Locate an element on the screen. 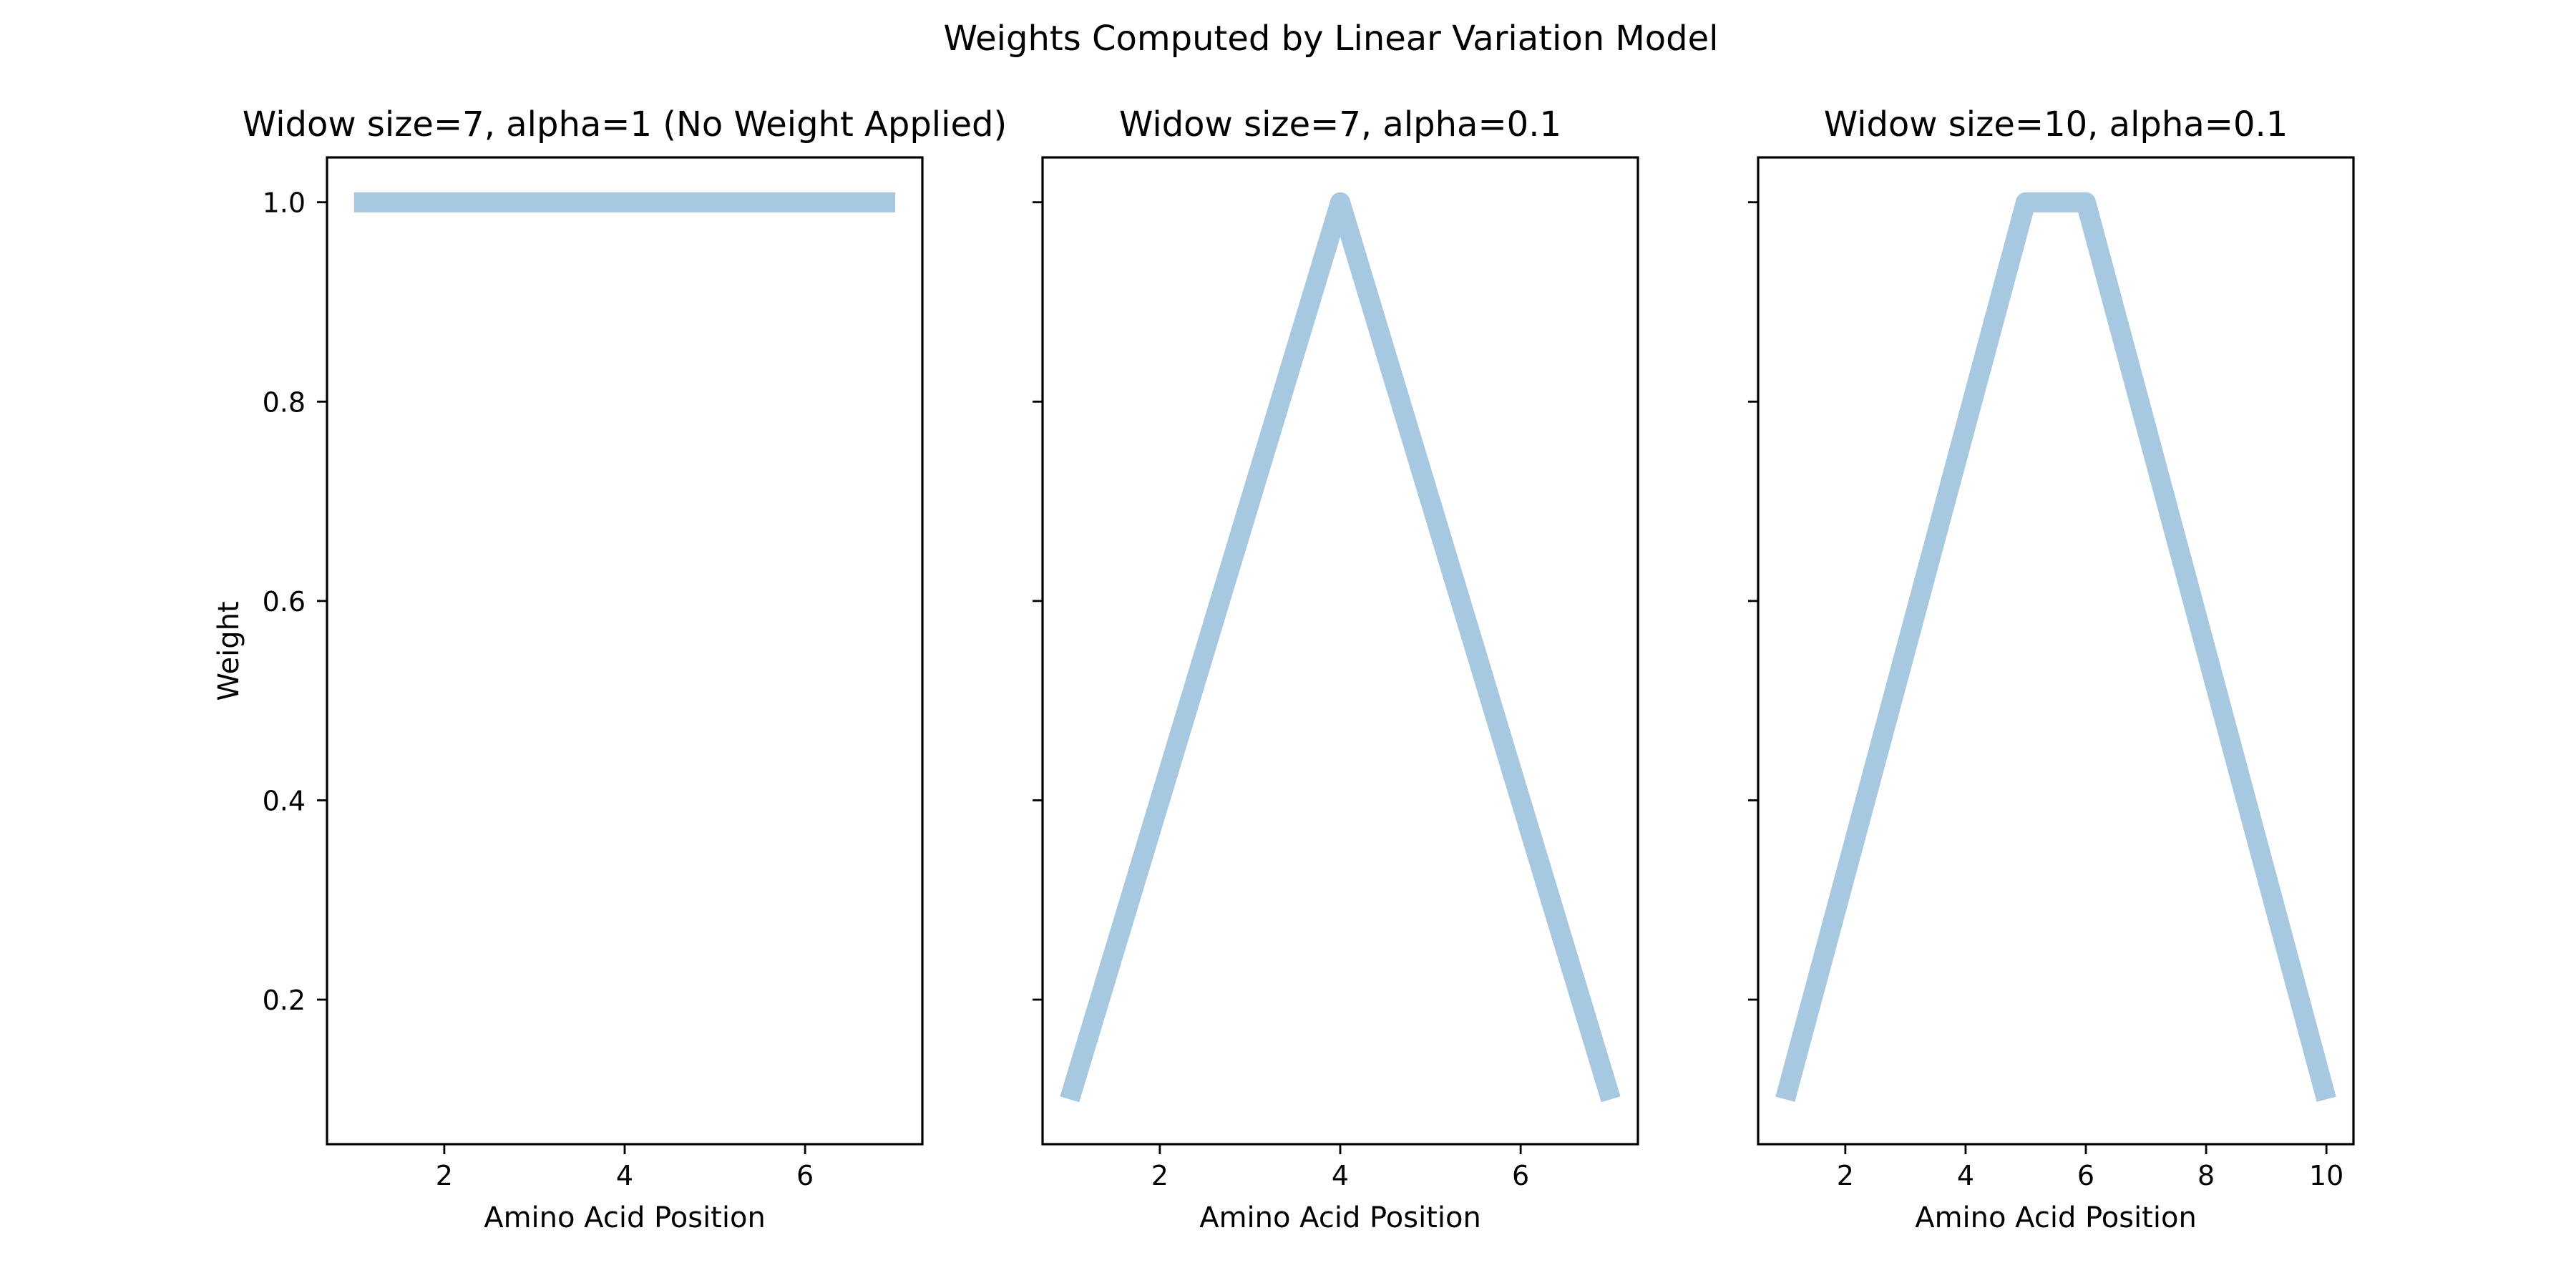 The width and height of the screenshot is (2576, 1288). subplot-2-x-tick-label: 6 is located at coordinates (1520, 1175).